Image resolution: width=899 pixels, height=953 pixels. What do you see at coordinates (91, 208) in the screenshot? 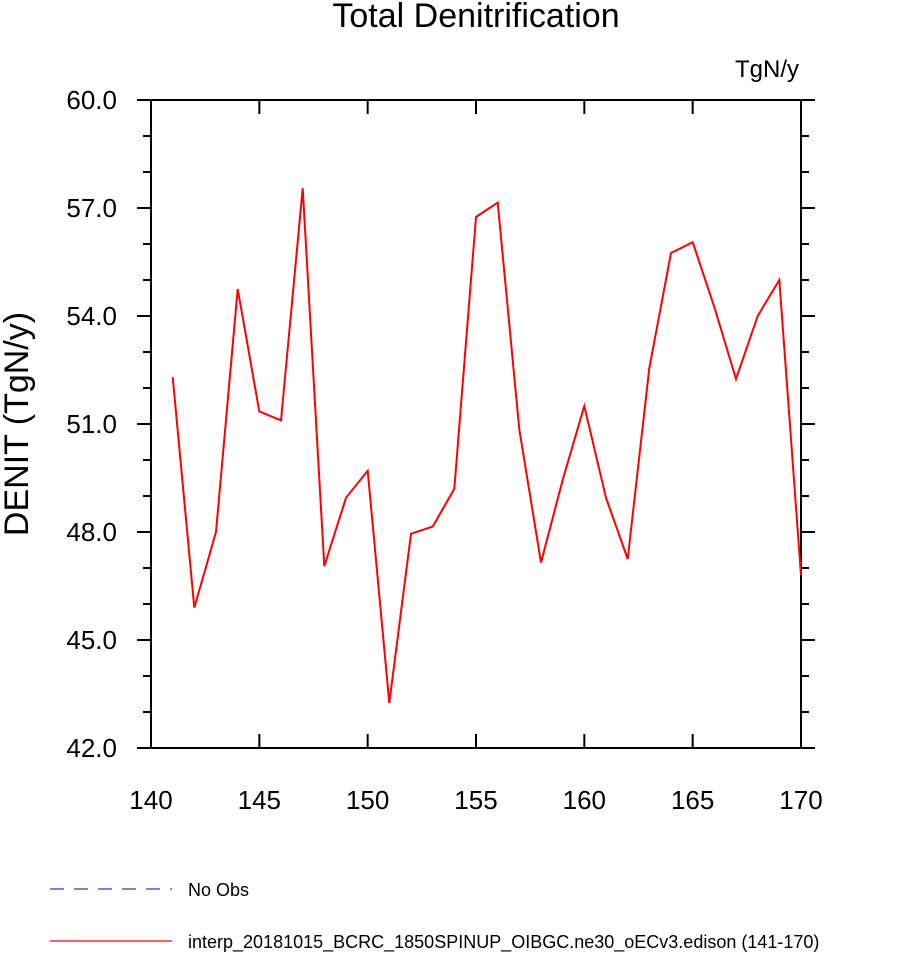
I see `y-tick-label: 57.0` at bounding box center [91, 208].